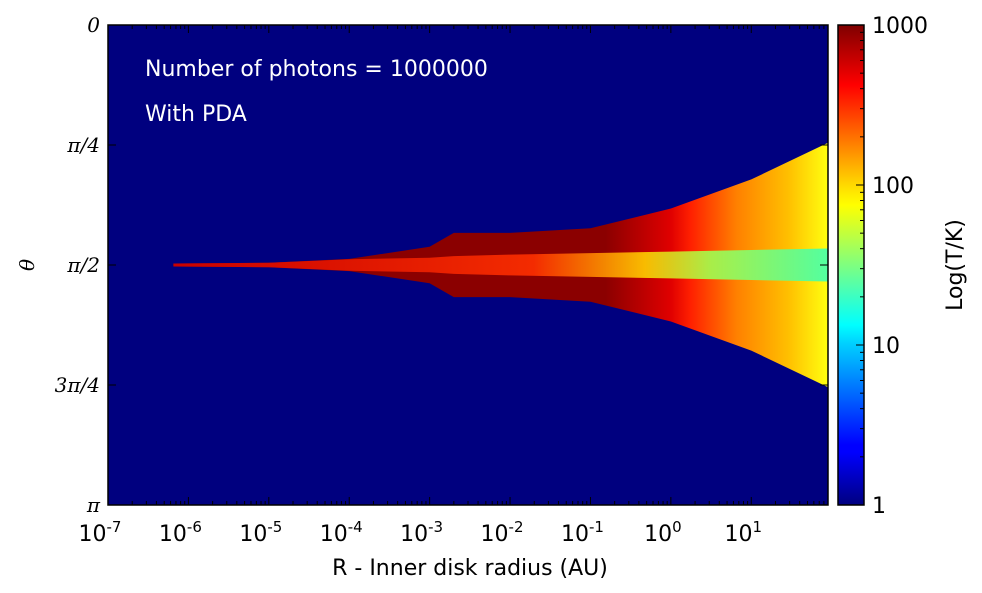  I want to click on x-tick-label: 10⁻⁶, so click(180, 532).